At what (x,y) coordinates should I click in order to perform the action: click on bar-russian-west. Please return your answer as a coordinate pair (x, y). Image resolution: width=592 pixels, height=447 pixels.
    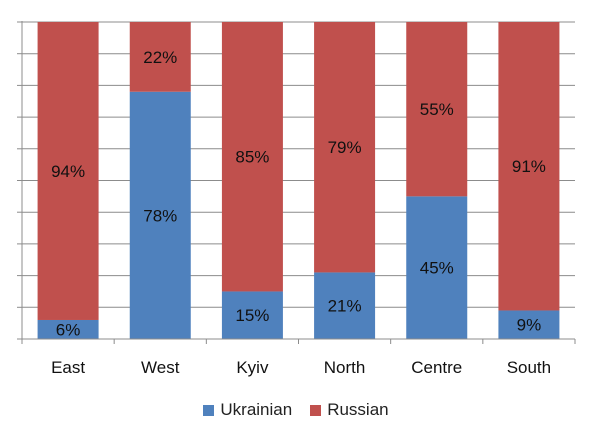
    Looking at the image, I should click on (160, 57).